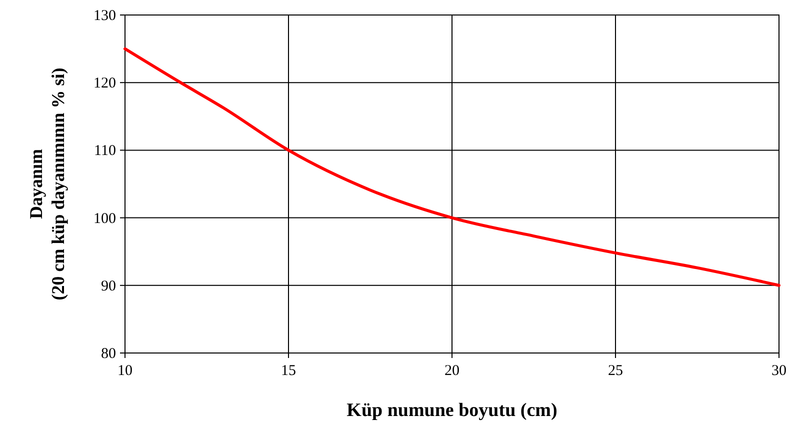 Image resolution: width=796 pixels, height=428 pixels. Describe the element at coordinates (288, 371) in the screenshot. I see `x-tick-label: 15` at that location.